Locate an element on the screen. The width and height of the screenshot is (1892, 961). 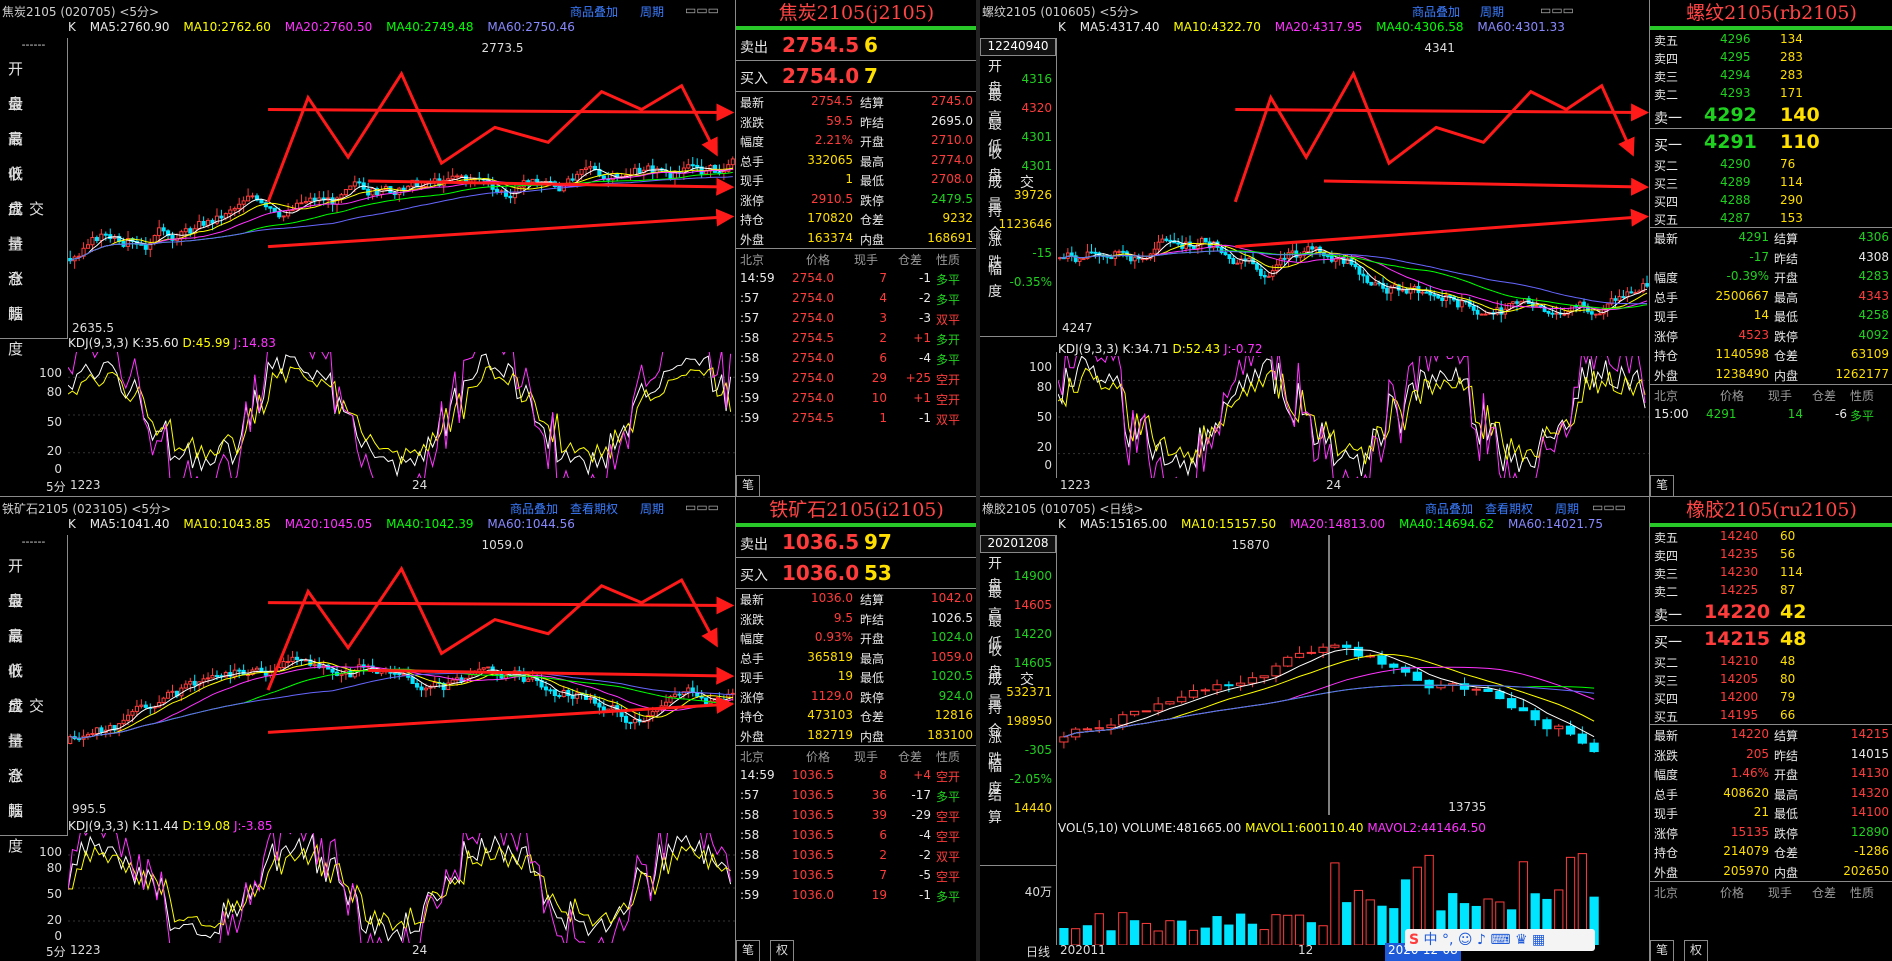
tick-row: 14:59 2754.0 7 -1 多平 is located at coordinates (850, 279).